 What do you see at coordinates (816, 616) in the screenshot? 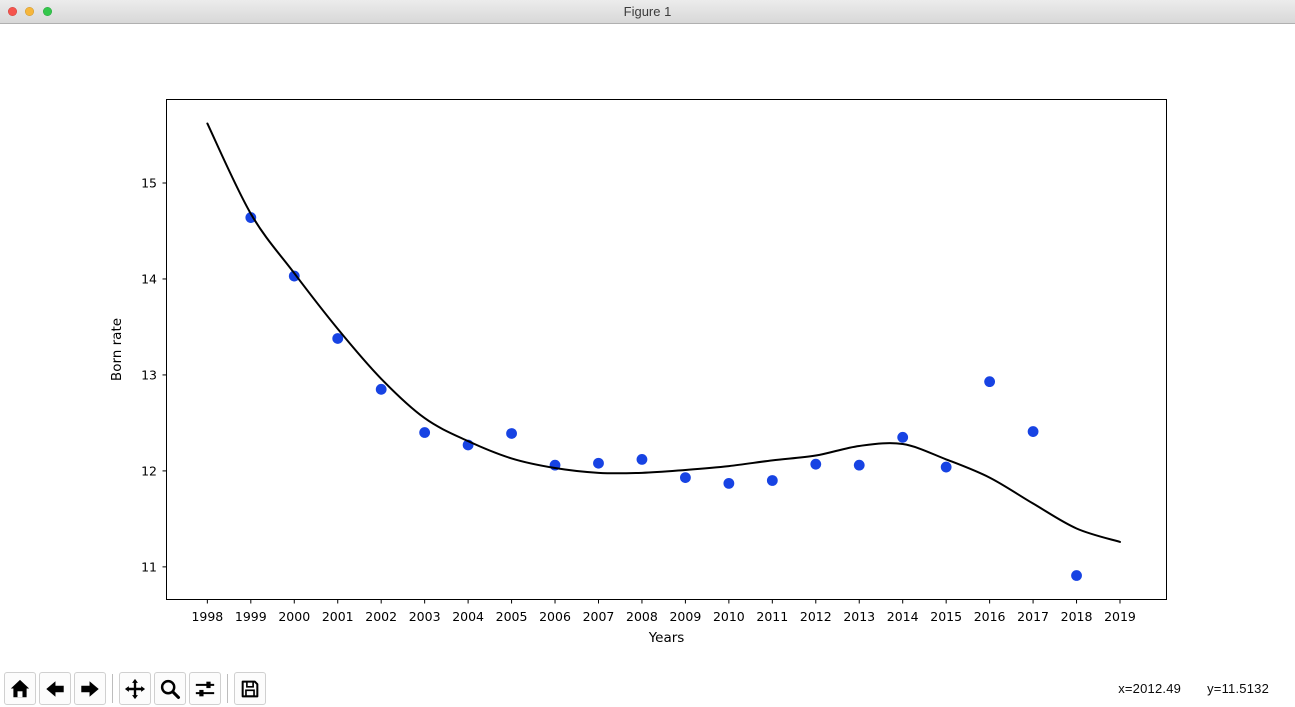
I see `x-tick-label: 2012` at bounding box center [816, 616].